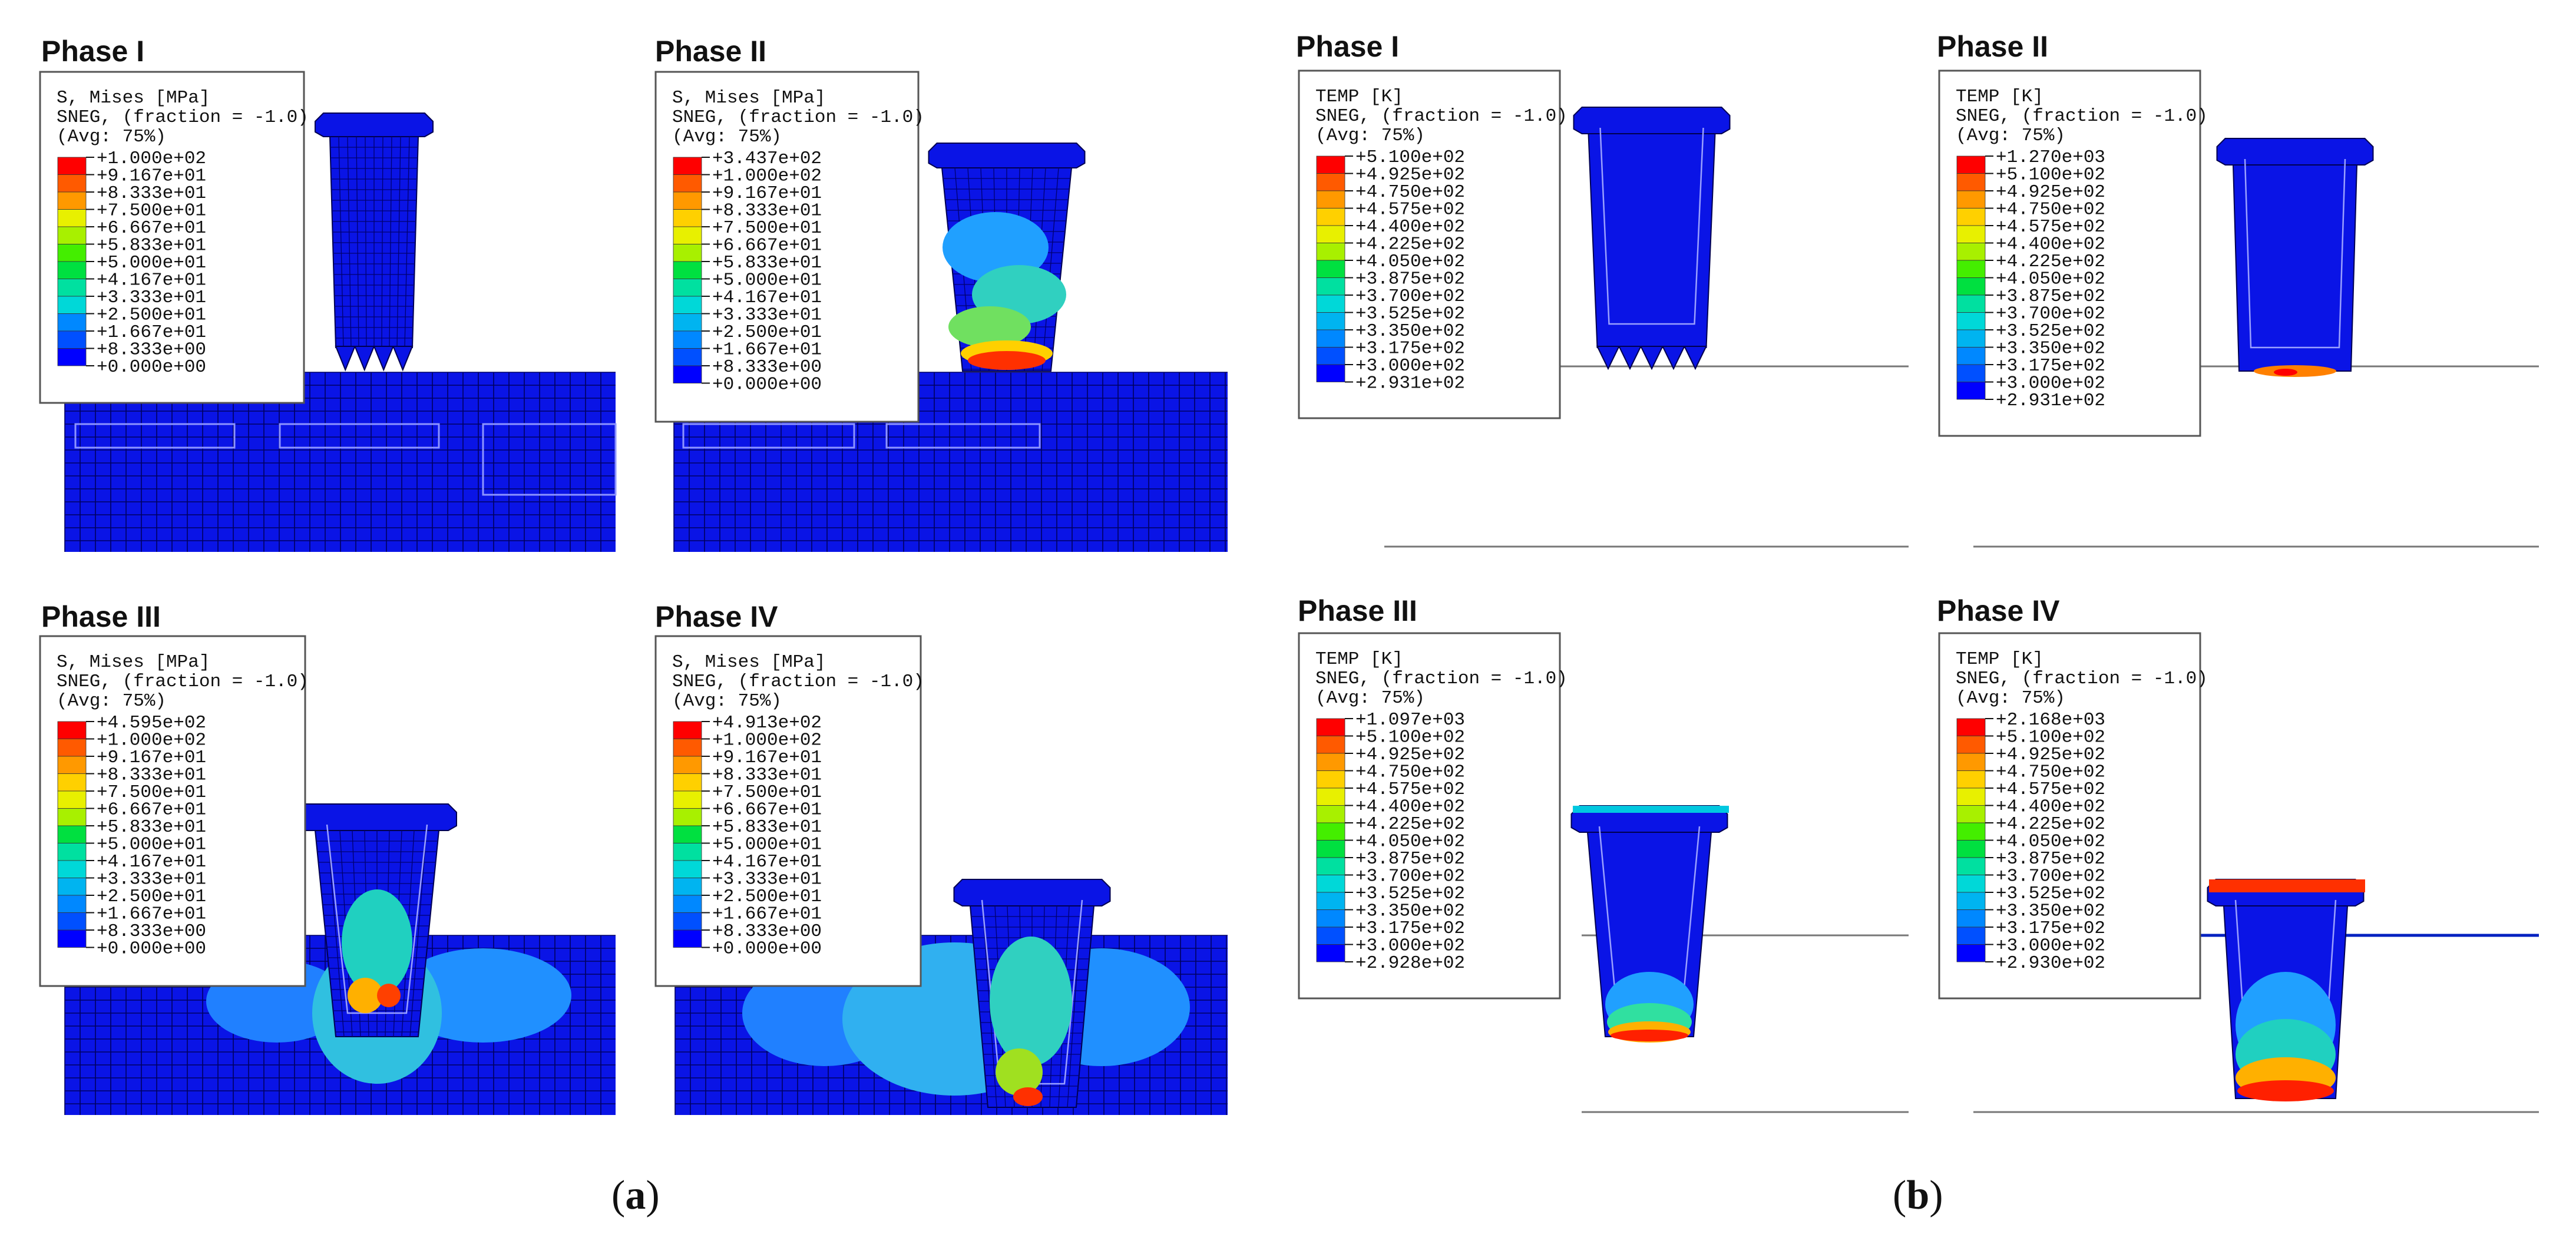 Image resolution: width=2576 pixels, height=1254 pixels. What do you see at coordinates (767, 229) in the screenshot?
I see `legend-value: +7.500e+01` at bounding box center [767, 229].